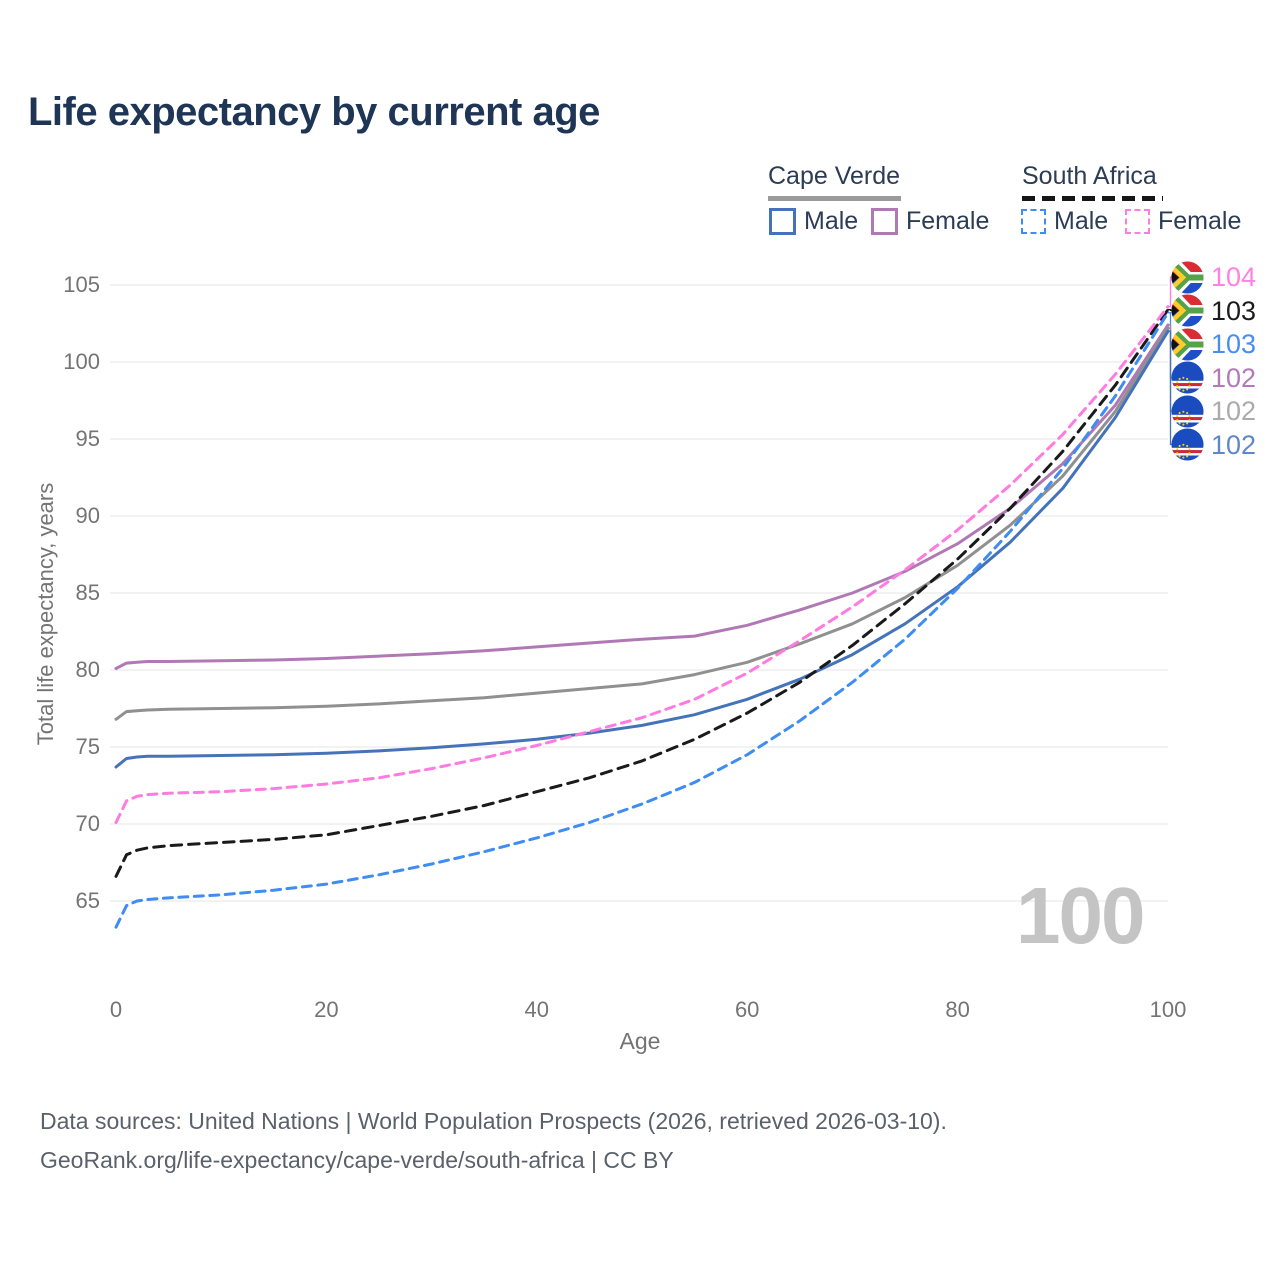 The height and width of the screenshot is (1280, 1280). I want to click on page-title: Life expectancy by current age, so click(314, 112).